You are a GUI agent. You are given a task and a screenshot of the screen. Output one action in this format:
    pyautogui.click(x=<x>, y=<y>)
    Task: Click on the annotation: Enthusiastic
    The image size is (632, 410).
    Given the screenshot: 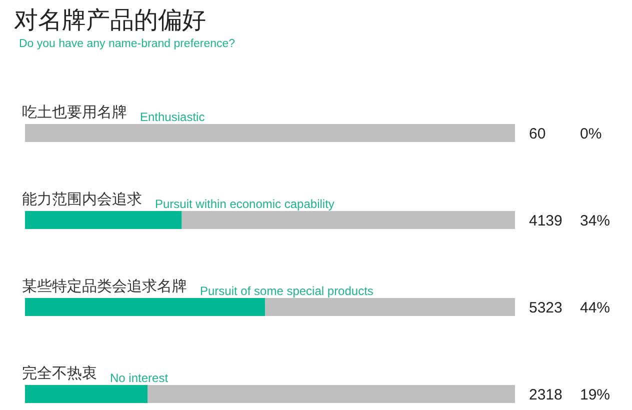 What is the action you would take?
    pyautogui.click(x=172, y=117)
    